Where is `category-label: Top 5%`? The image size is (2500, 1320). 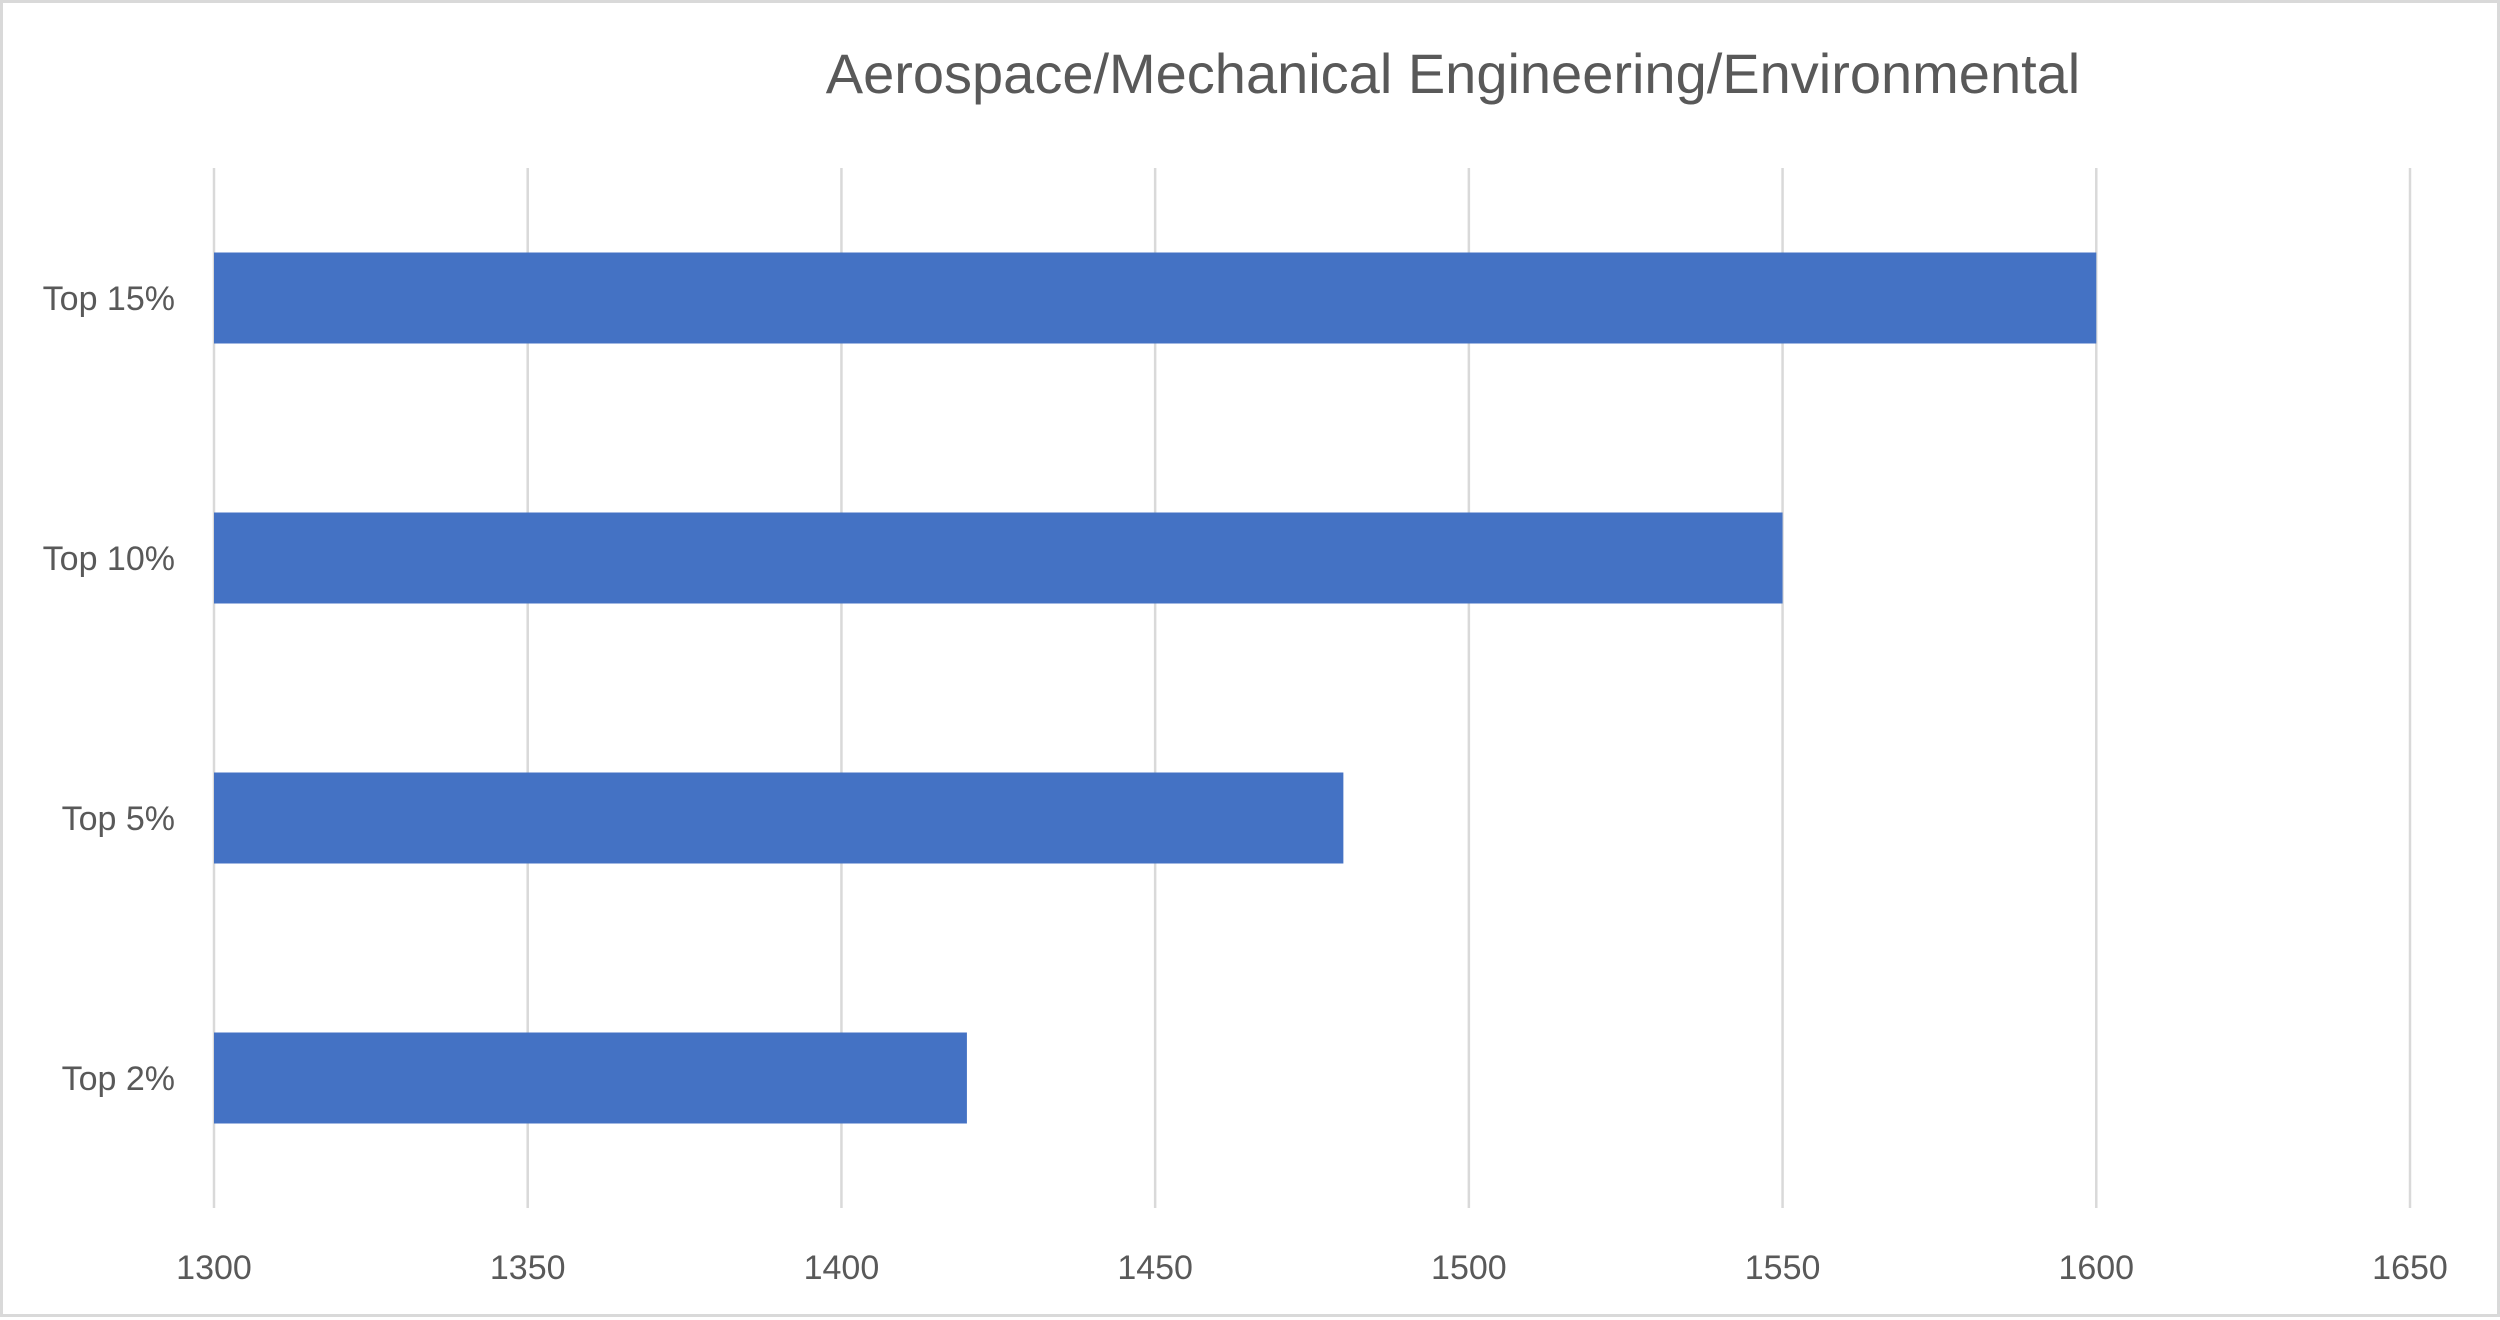
category-label: Top 5% is located at coordinates (118, 819).